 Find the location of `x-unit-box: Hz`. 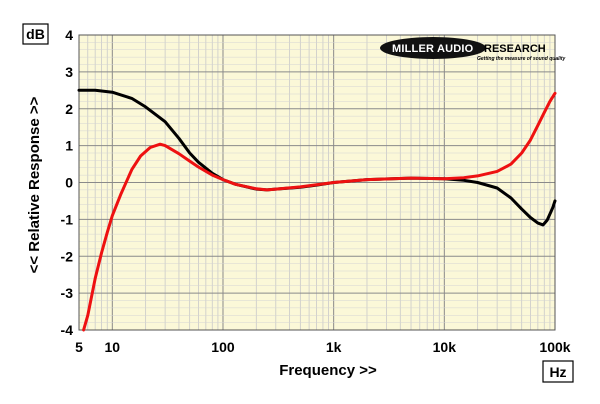

x-unit-box: Hz is located at coordinates (558, 371).